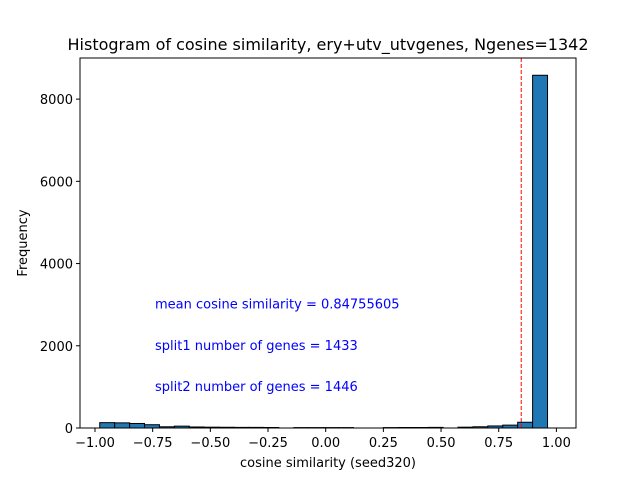 The width and height of the screenshot is (640, 480). Describe the element at coordinates (277, 305) in the screenshot. I see `annotation-text: mean cosine similarity = 0.84755605` at that location.